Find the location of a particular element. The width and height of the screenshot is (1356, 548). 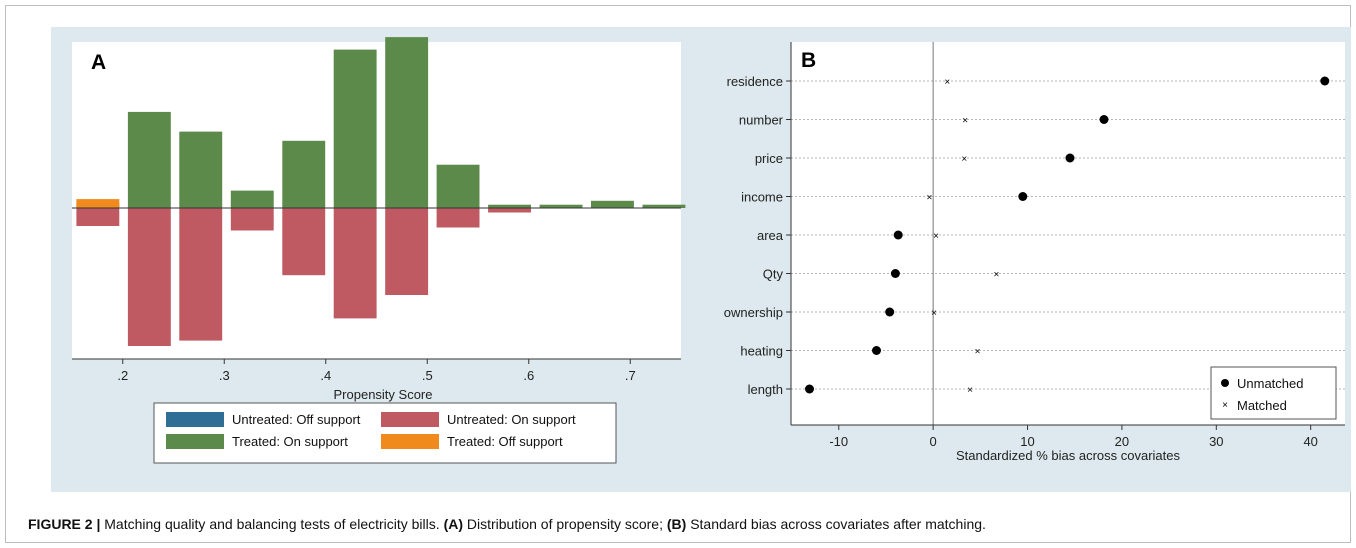

chart-b-xtick-label: 20 is located at coordinates (1122, 441).